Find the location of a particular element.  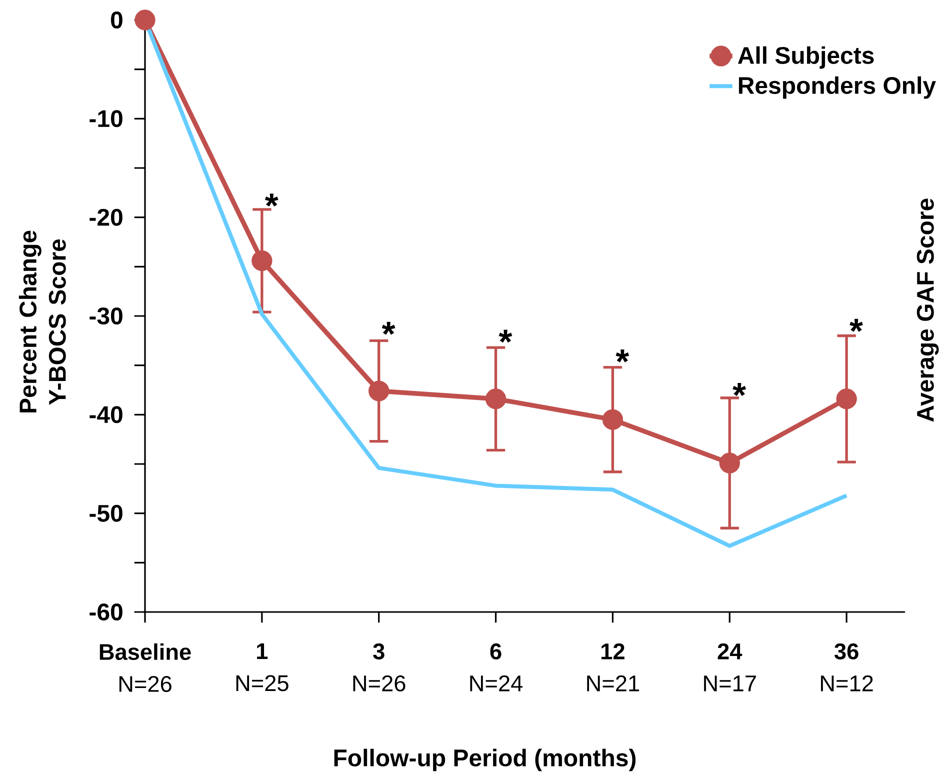

y-tick-label: -10 is located at coordinates (106, 119).